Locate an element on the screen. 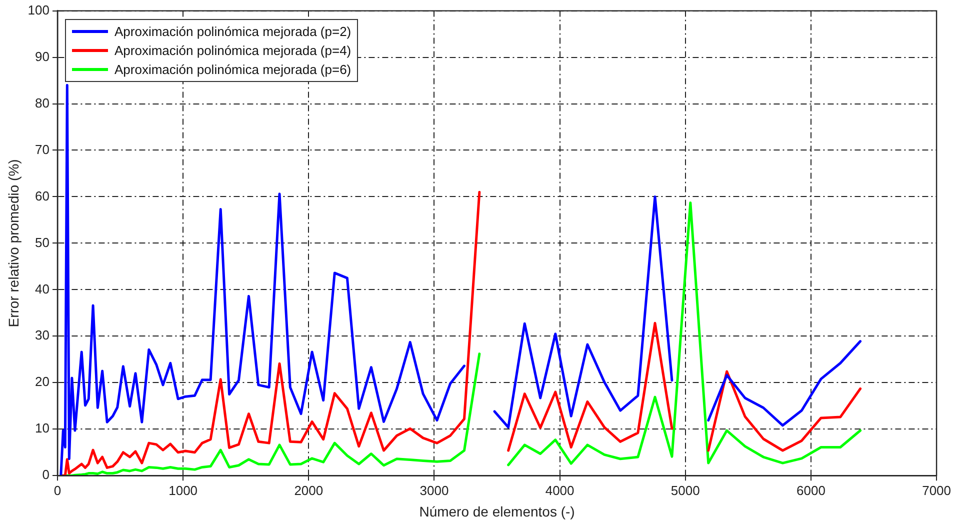 This screenshot has height=525, width=954. y-tick-label: 90 is located at coordinates (42, 56).